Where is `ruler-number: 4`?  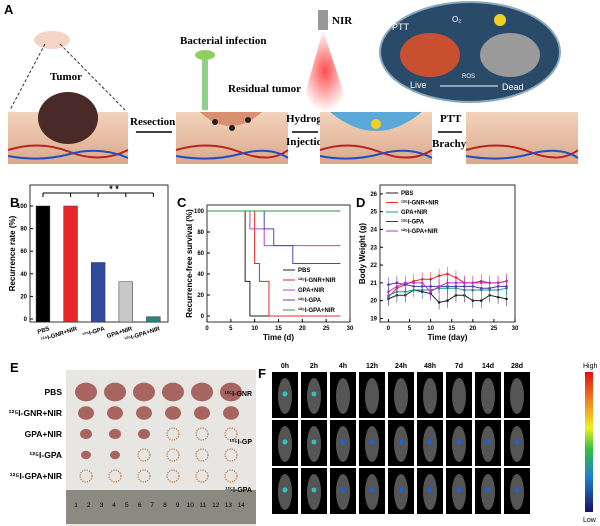
ruler-number: 4 is located at coordinates (114, 505).